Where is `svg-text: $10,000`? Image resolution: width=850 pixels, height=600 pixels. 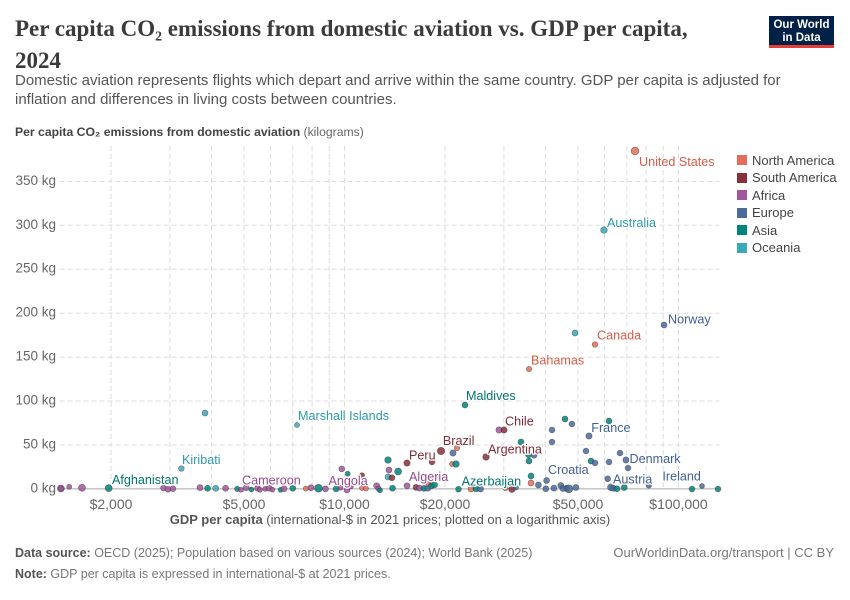 svg-text: $10,000 is located at coordinates (344, 504).